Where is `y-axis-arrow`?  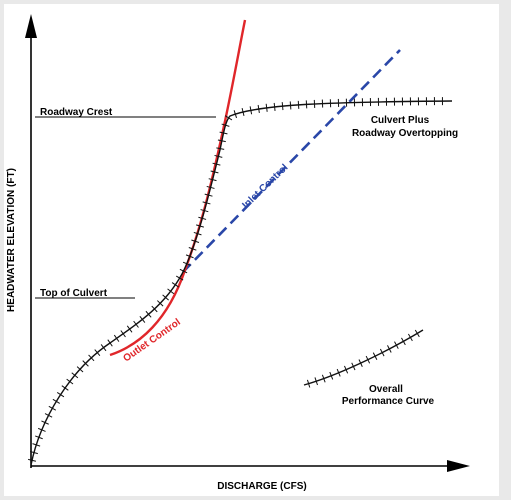 y-axis-arrow is located at coordinates (31, 26).